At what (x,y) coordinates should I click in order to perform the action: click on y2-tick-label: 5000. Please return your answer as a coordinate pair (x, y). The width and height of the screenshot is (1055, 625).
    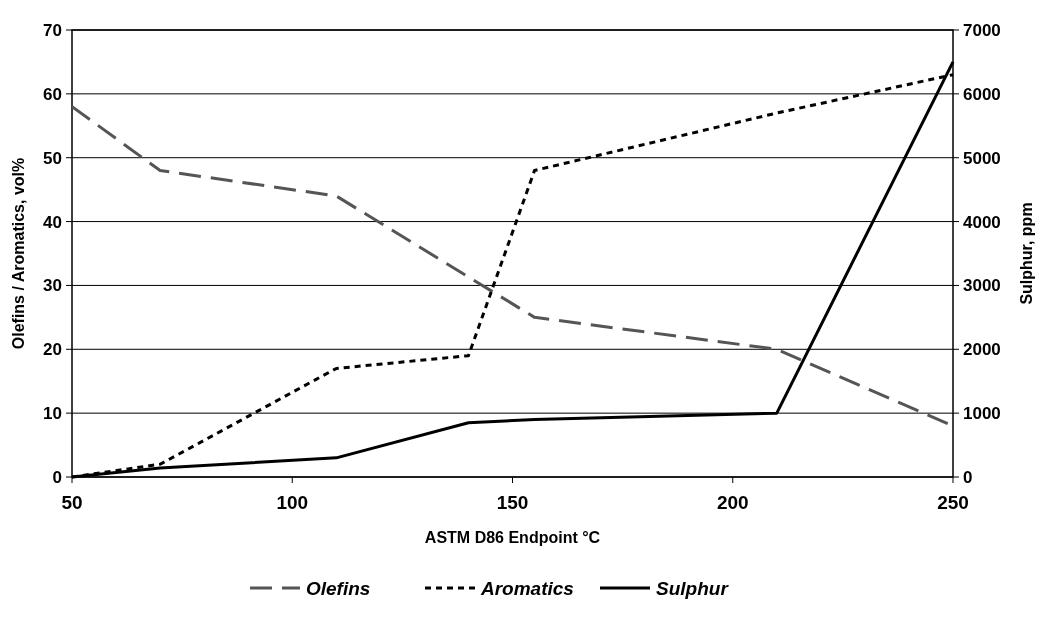
    Looking at the image, I should click on (982, 158).